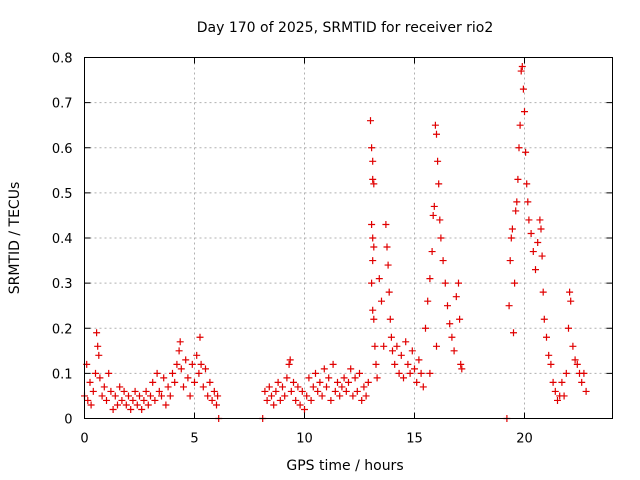  What do you see at coordinates (62, 284) in the screenshot?
I see `y-tick-label: 0.3` at bounding box center [62, 284].